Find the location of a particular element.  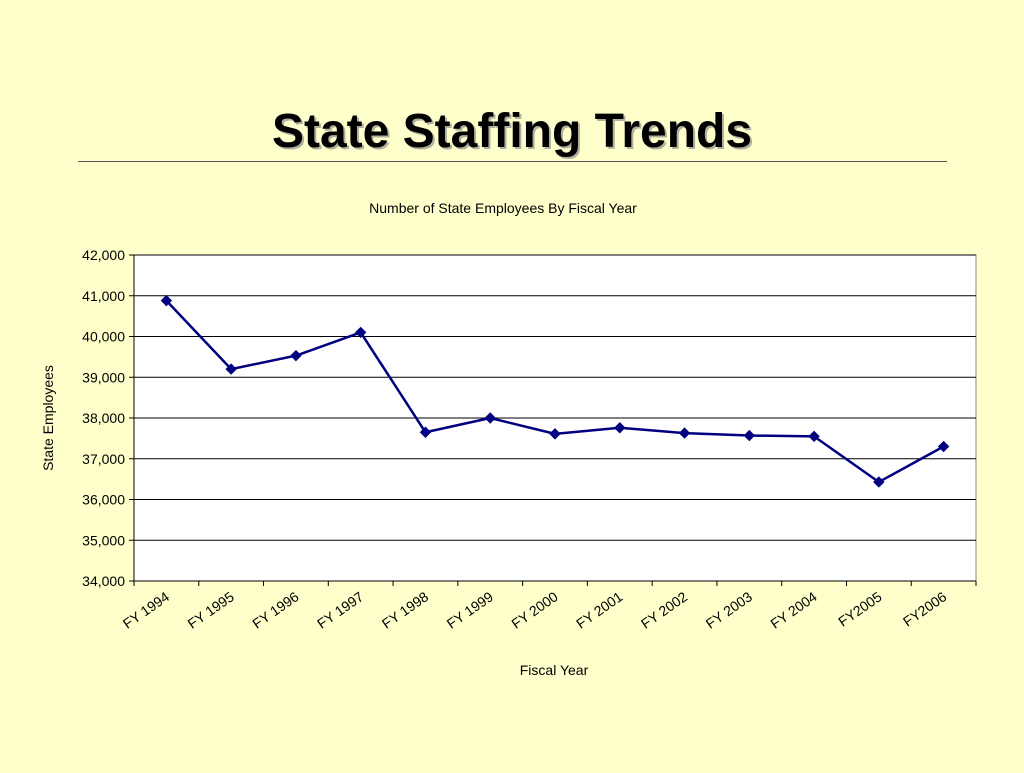

y-tick-label: 39,000 is located at coordinates (103, 377).